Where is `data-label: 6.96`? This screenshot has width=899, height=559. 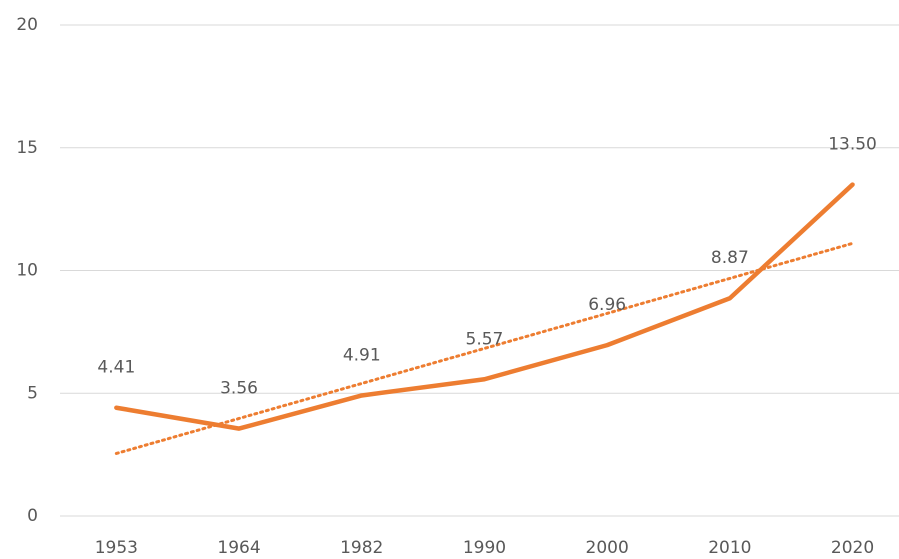
data-label: 6.96 is located at coordinates (607, 305).